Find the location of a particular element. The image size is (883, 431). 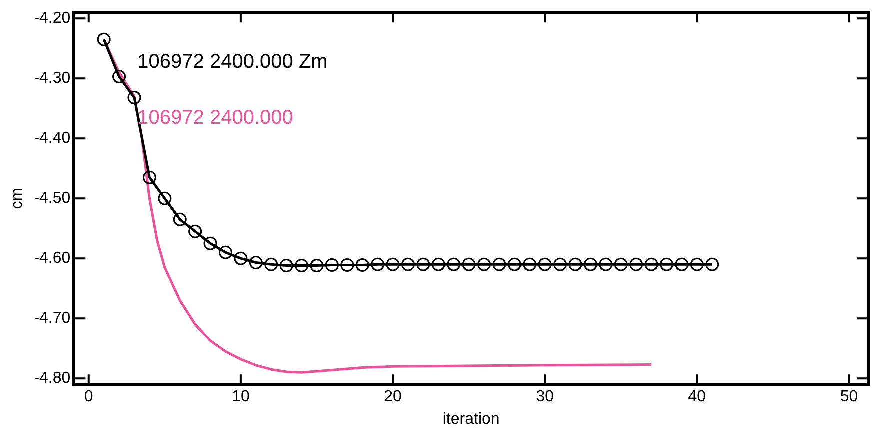

y-tick-label: -4.40 is located at coordinates (52, 139).